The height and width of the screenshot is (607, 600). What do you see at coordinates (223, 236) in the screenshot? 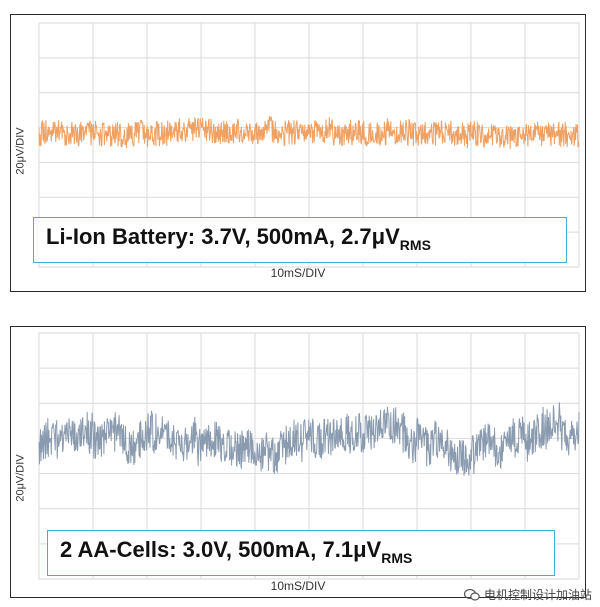
I see `caption-main: Li-Ion Battery: 3.7V, 500mA, 2.7μV` at bounding box center [223, 236].